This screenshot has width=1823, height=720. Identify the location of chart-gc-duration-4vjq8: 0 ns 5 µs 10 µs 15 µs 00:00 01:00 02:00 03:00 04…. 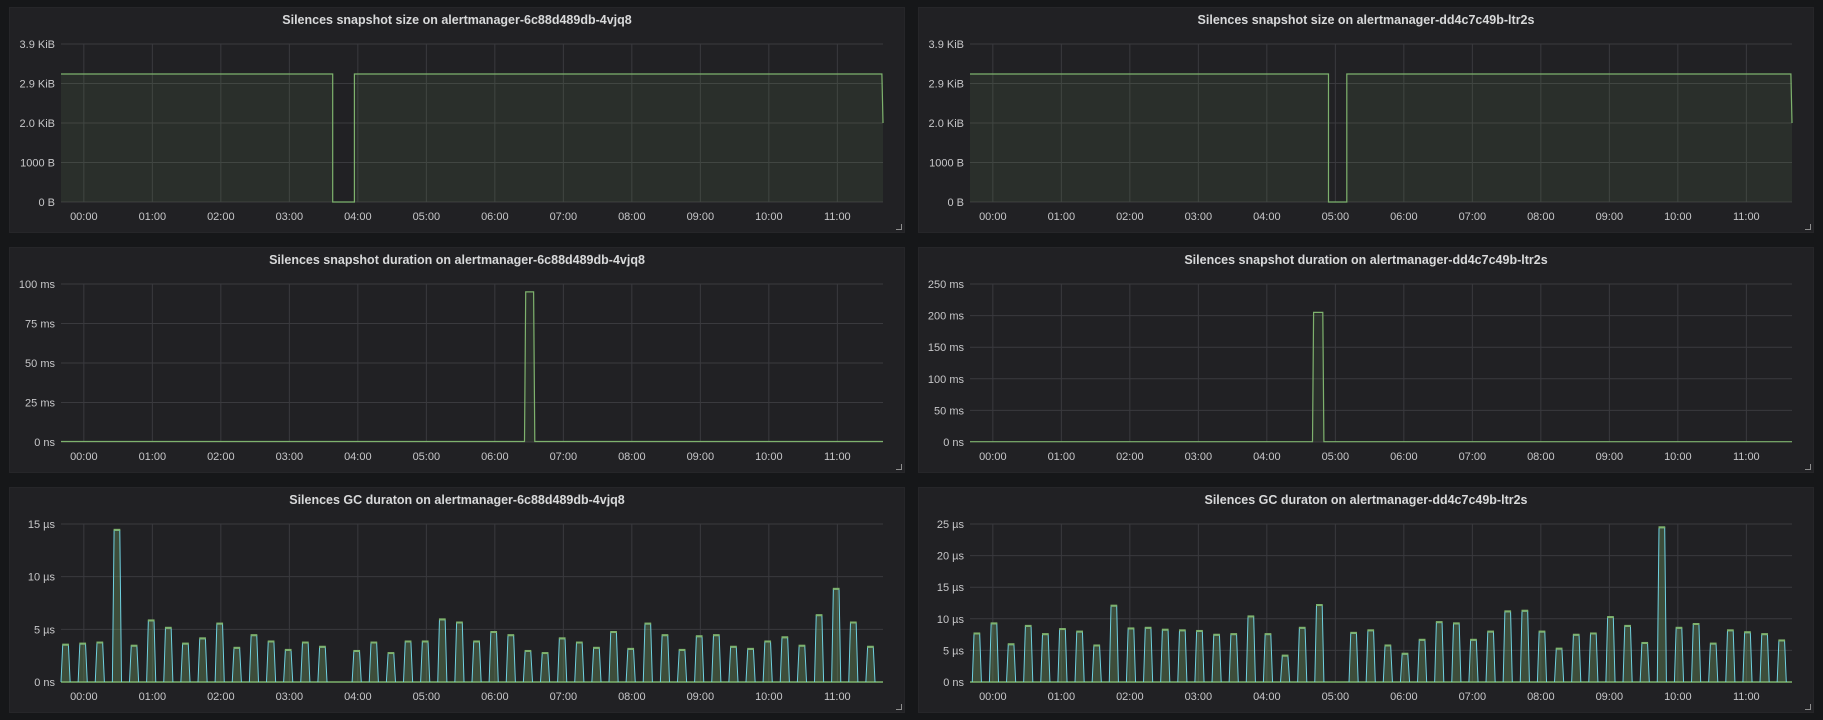
(455, 611).